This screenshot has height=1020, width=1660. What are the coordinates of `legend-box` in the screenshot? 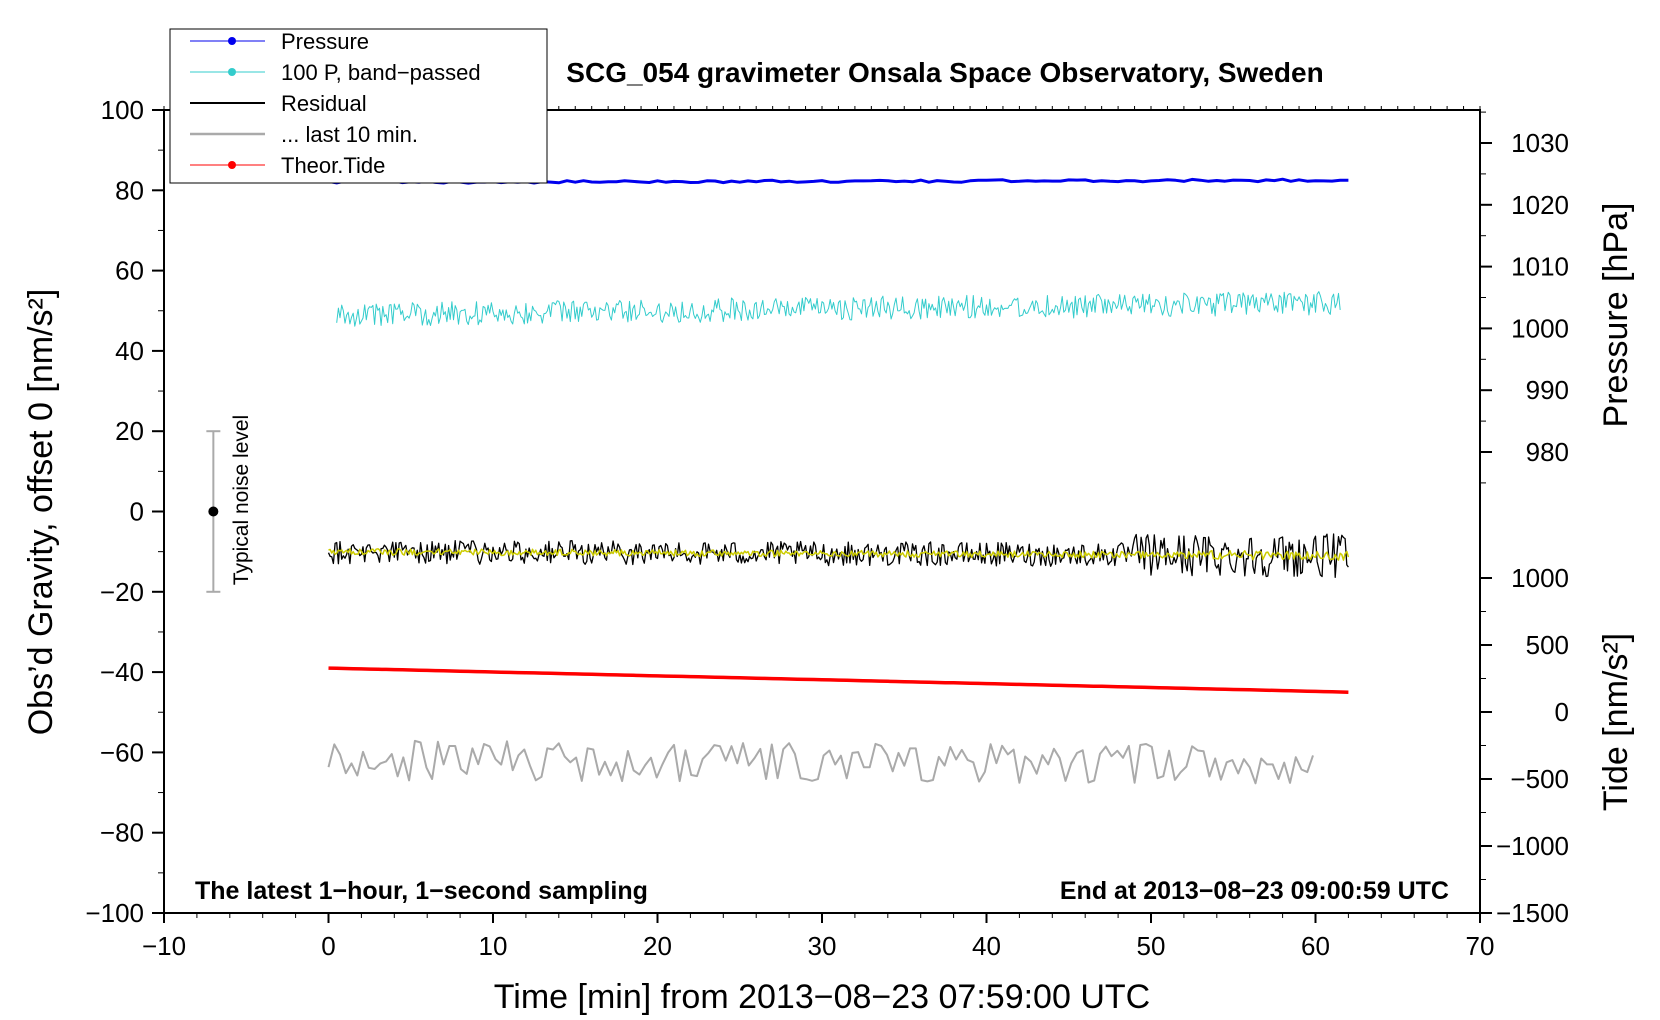 It's located at (358, 106).